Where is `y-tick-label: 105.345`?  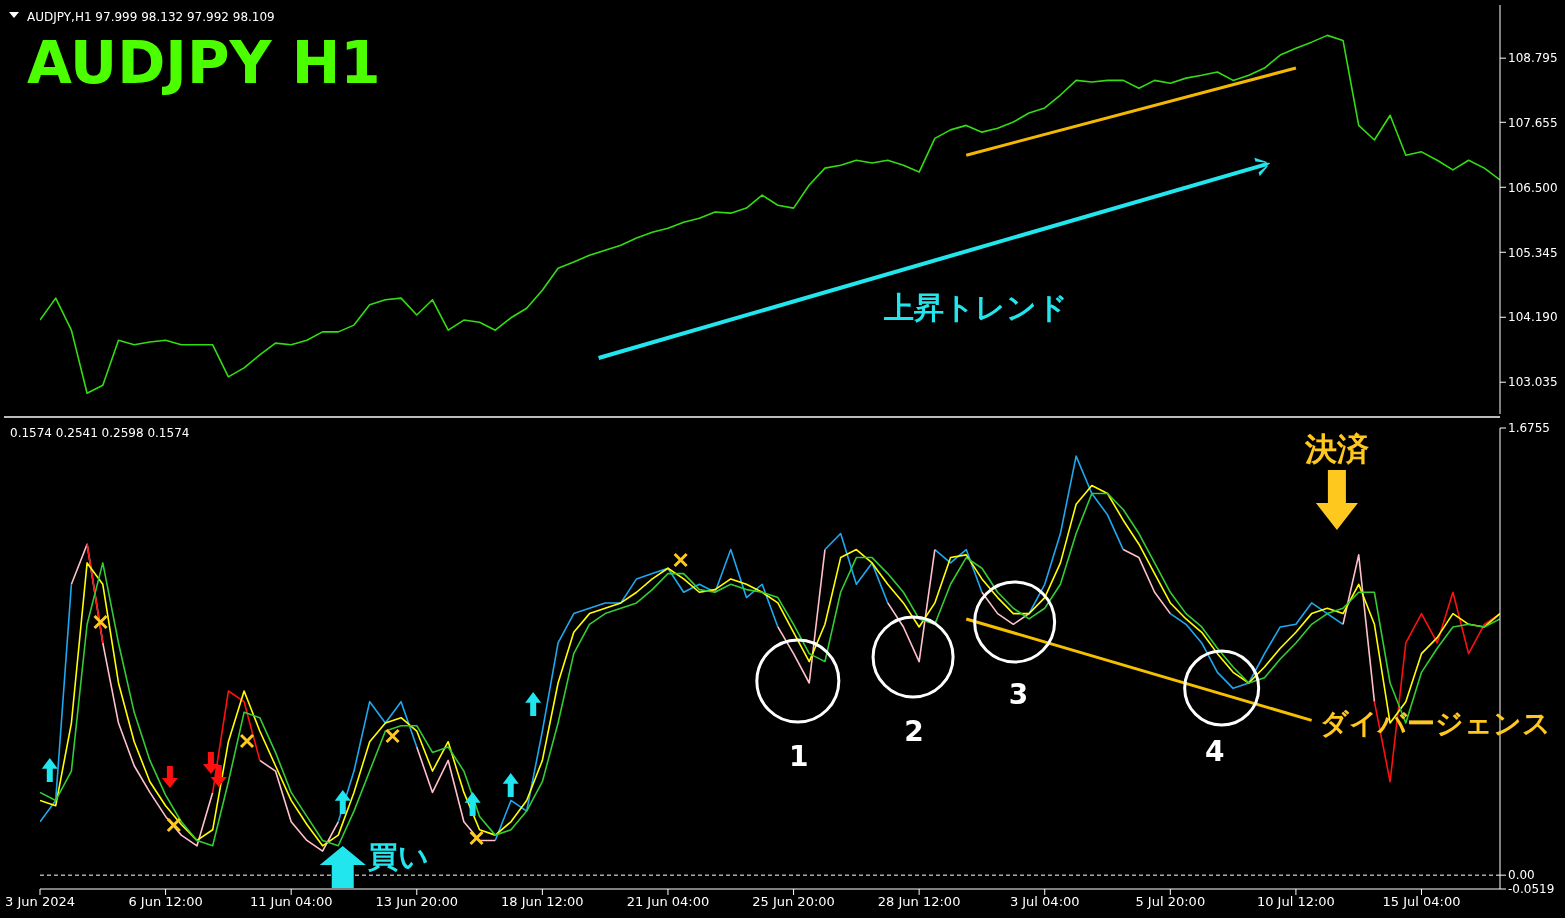 y-tick-label: 105.345 is located at coordinates (1533, 252).